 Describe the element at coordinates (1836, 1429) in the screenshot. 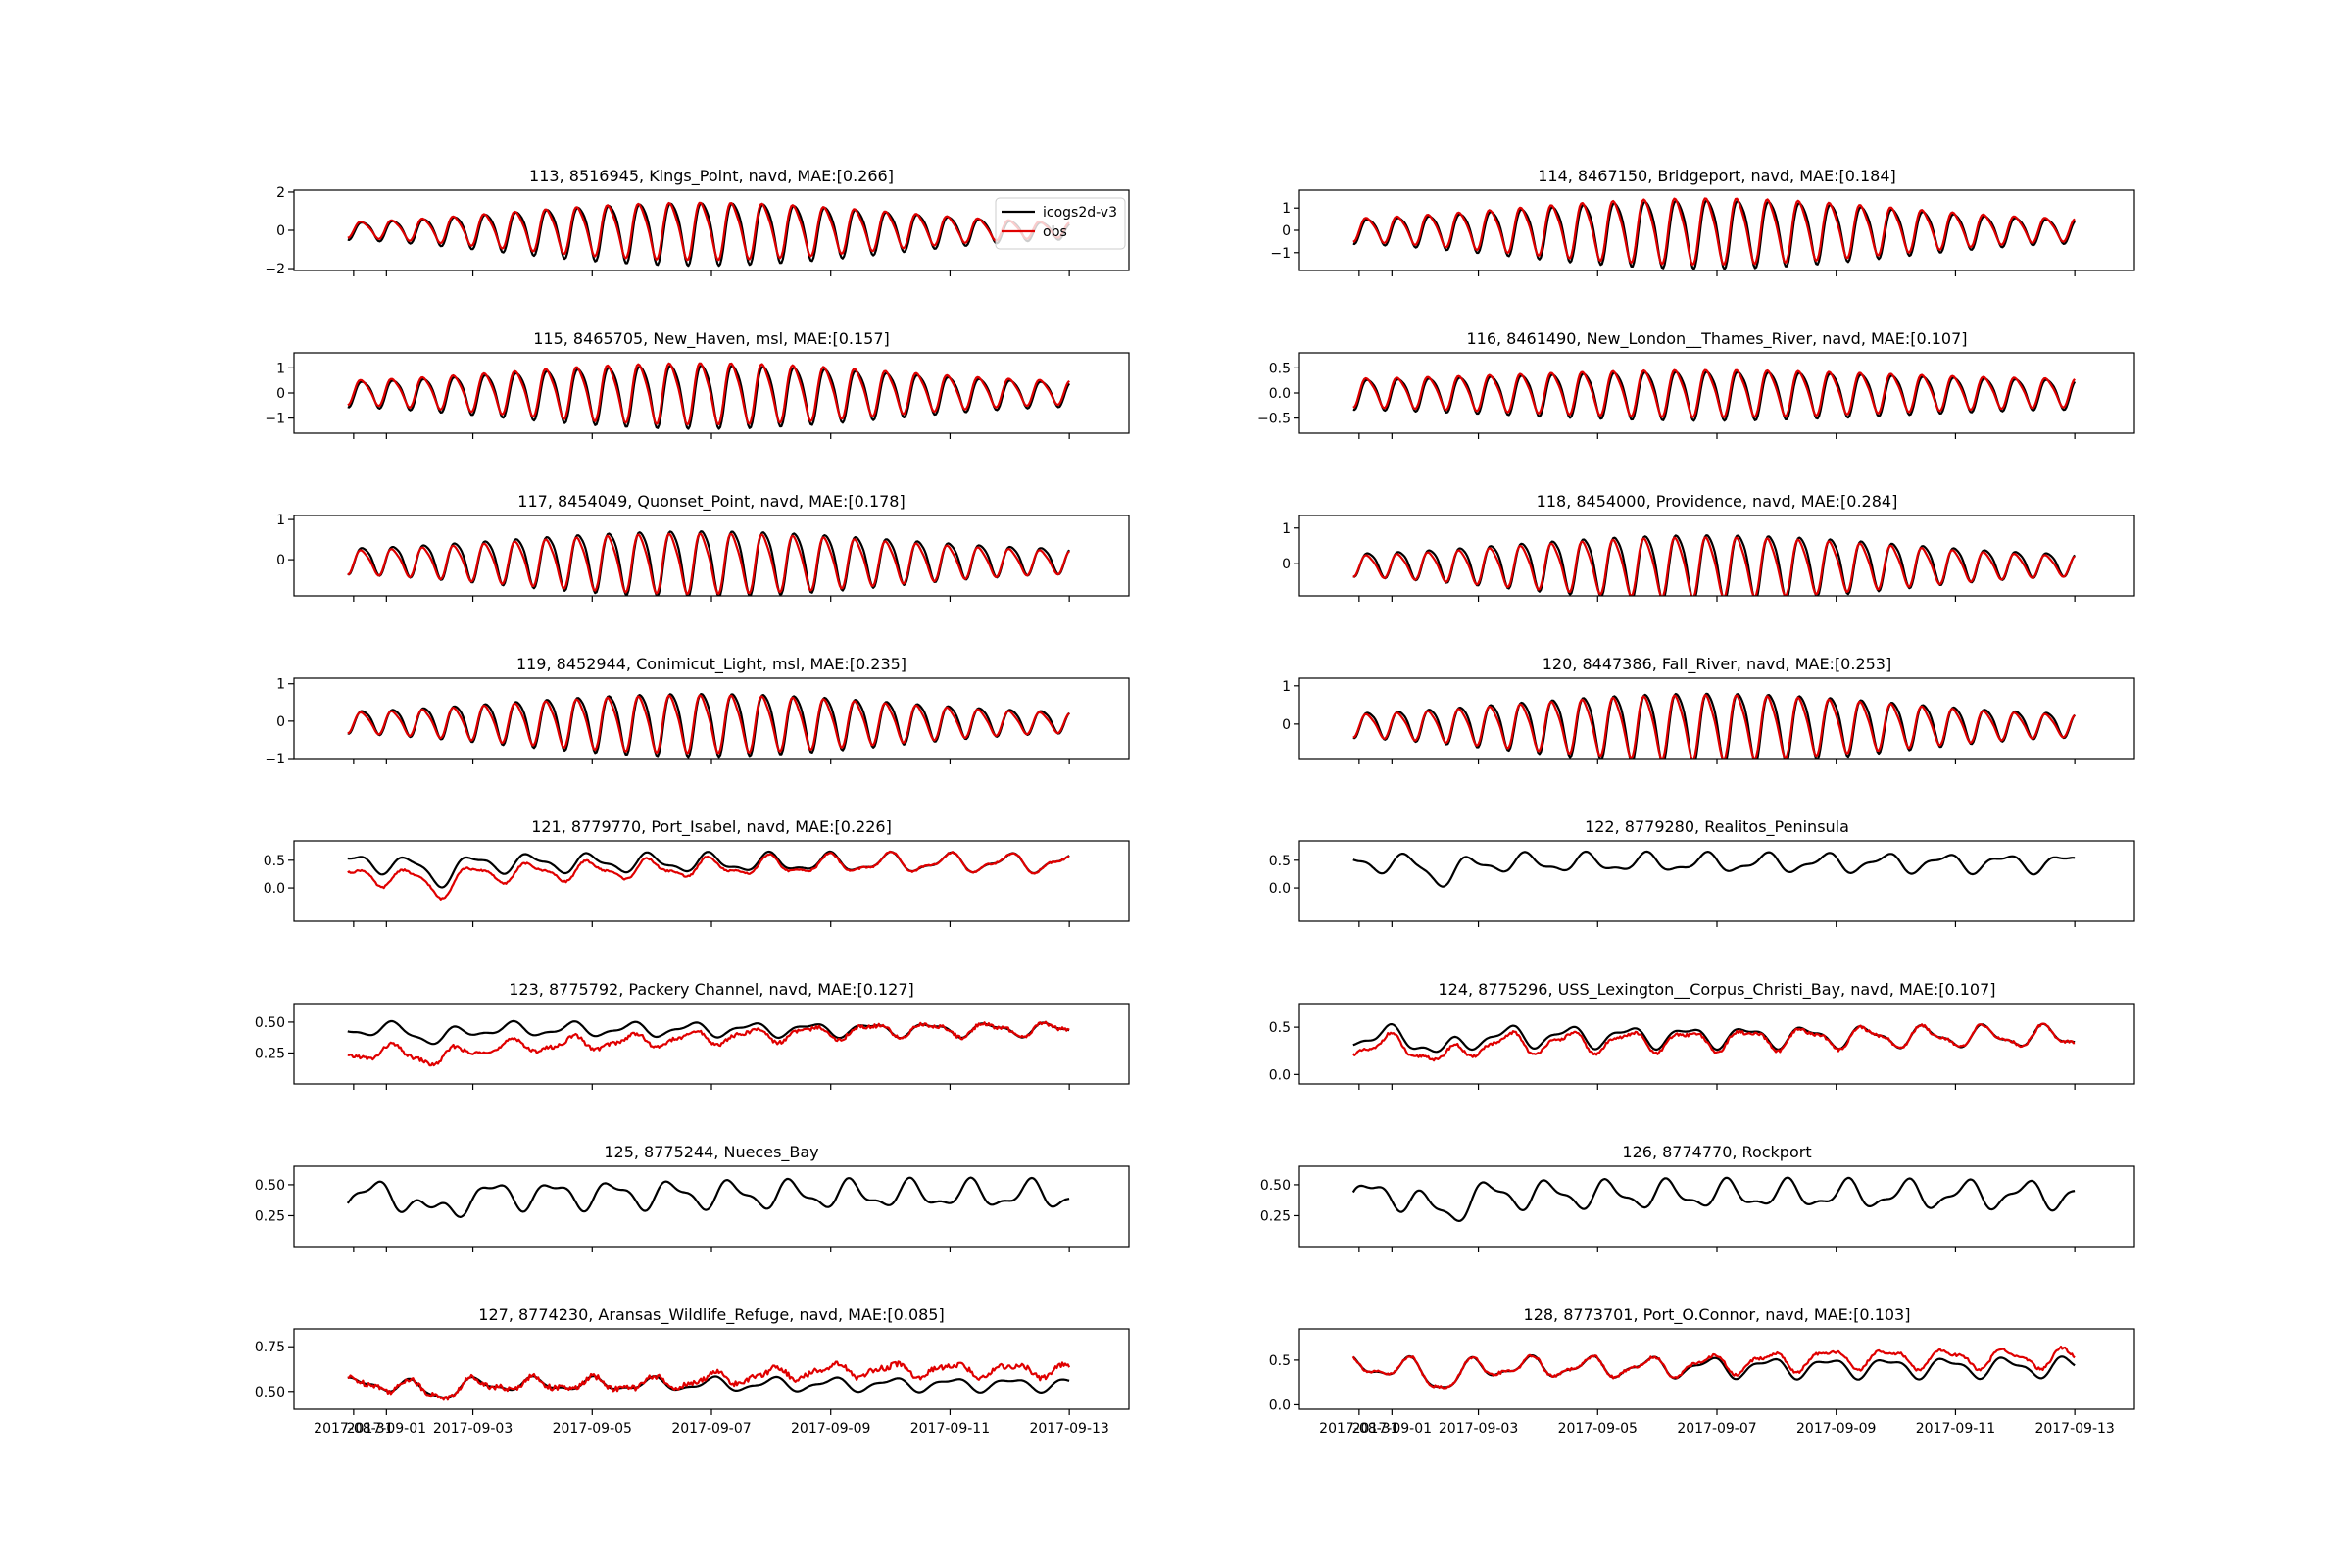

I see `x-tick-label: 2017-09-09` at that location.